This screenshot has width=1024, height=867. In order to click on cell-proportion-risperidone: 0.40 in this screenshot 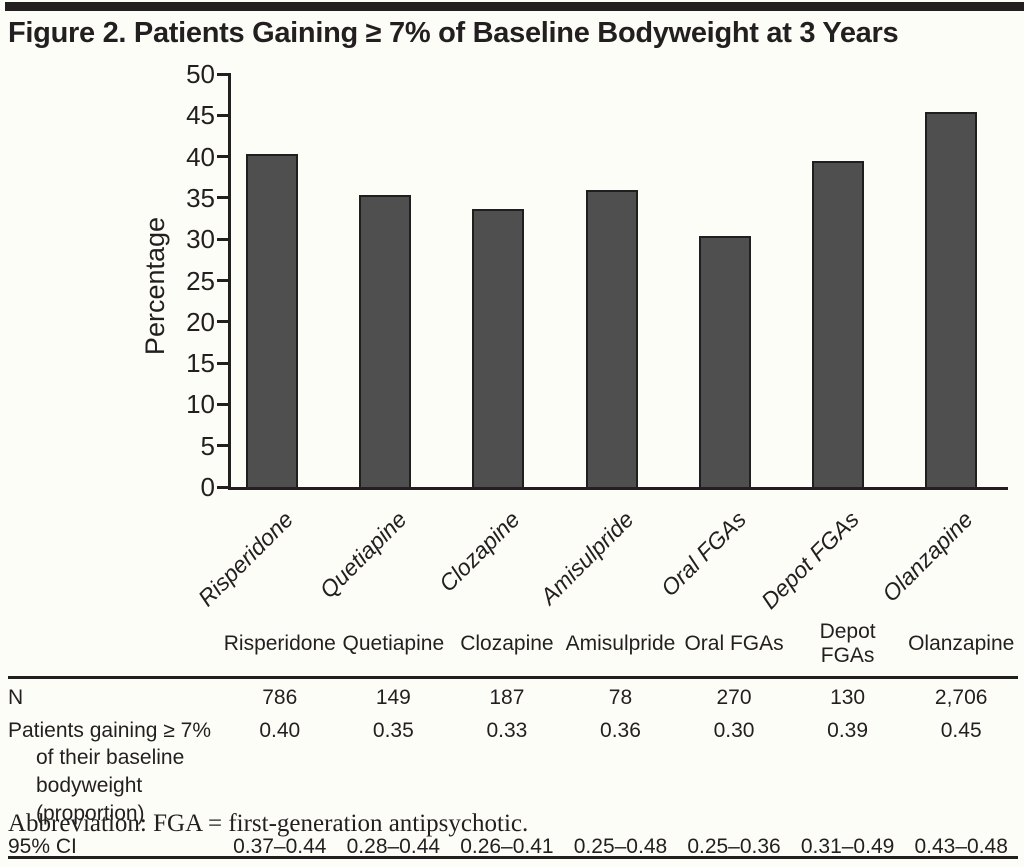, I will do `click(280, 730)`.